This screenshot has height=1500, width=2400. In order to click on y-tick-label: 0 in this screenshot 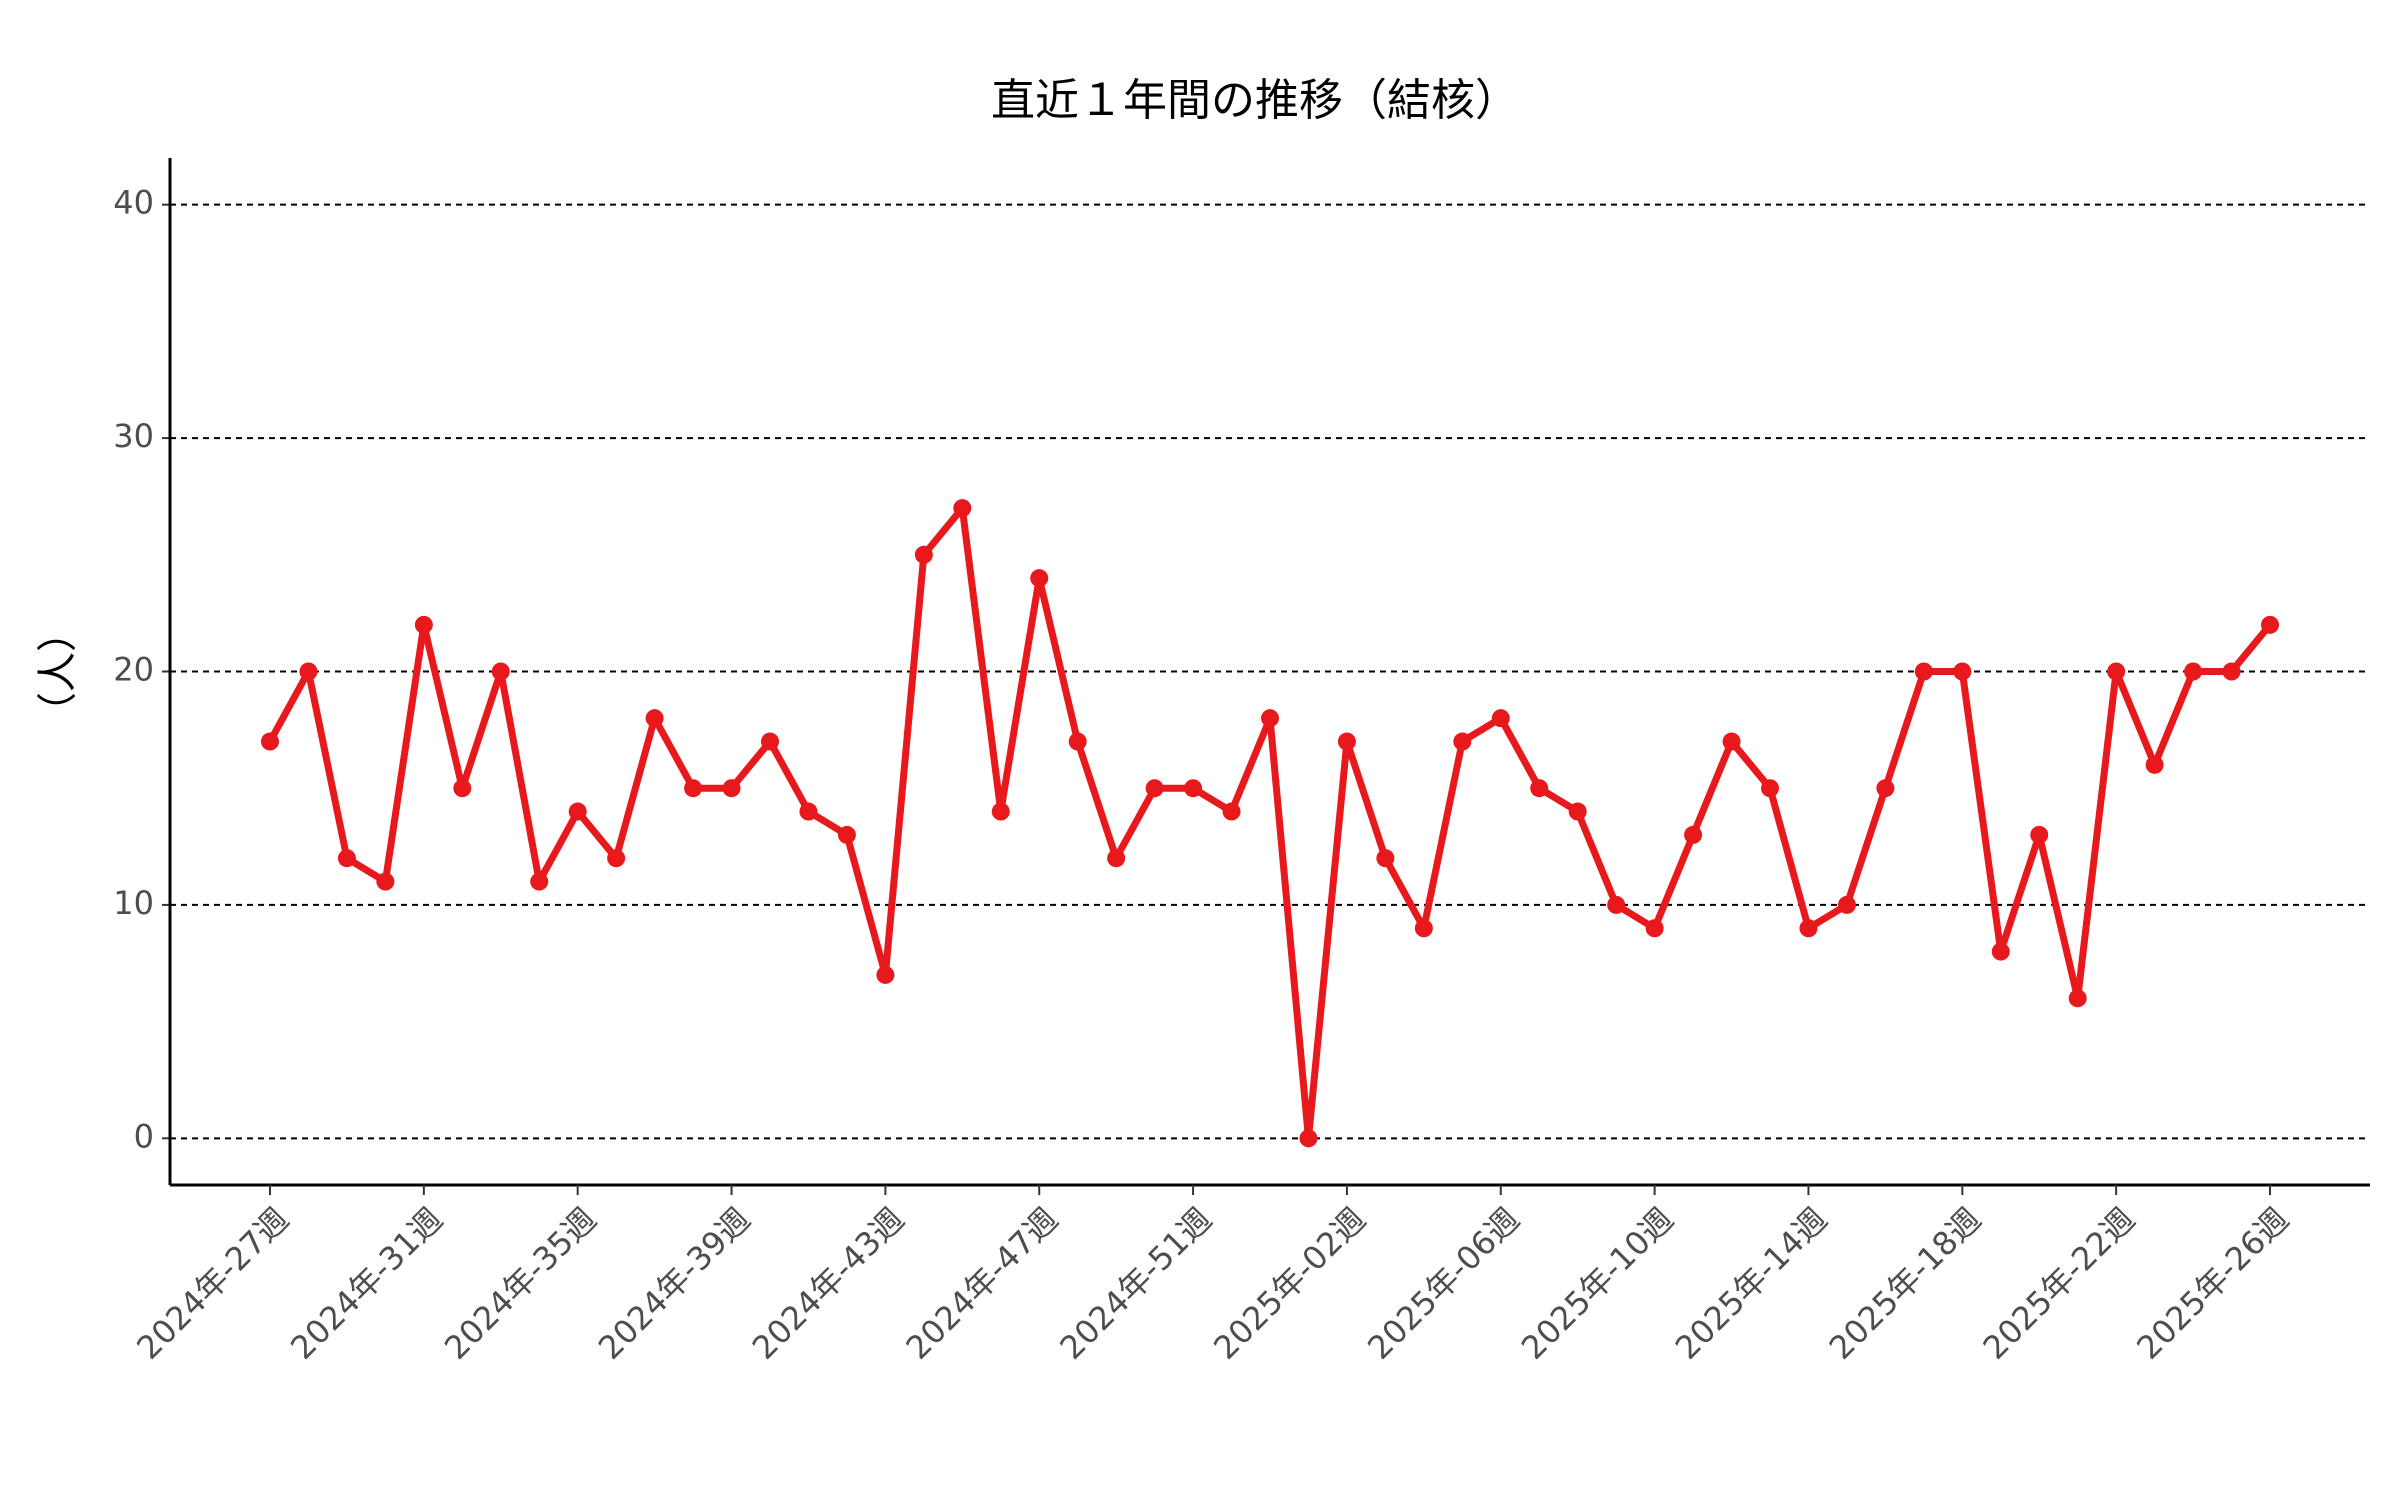, I will do `click(144, 1136)`.